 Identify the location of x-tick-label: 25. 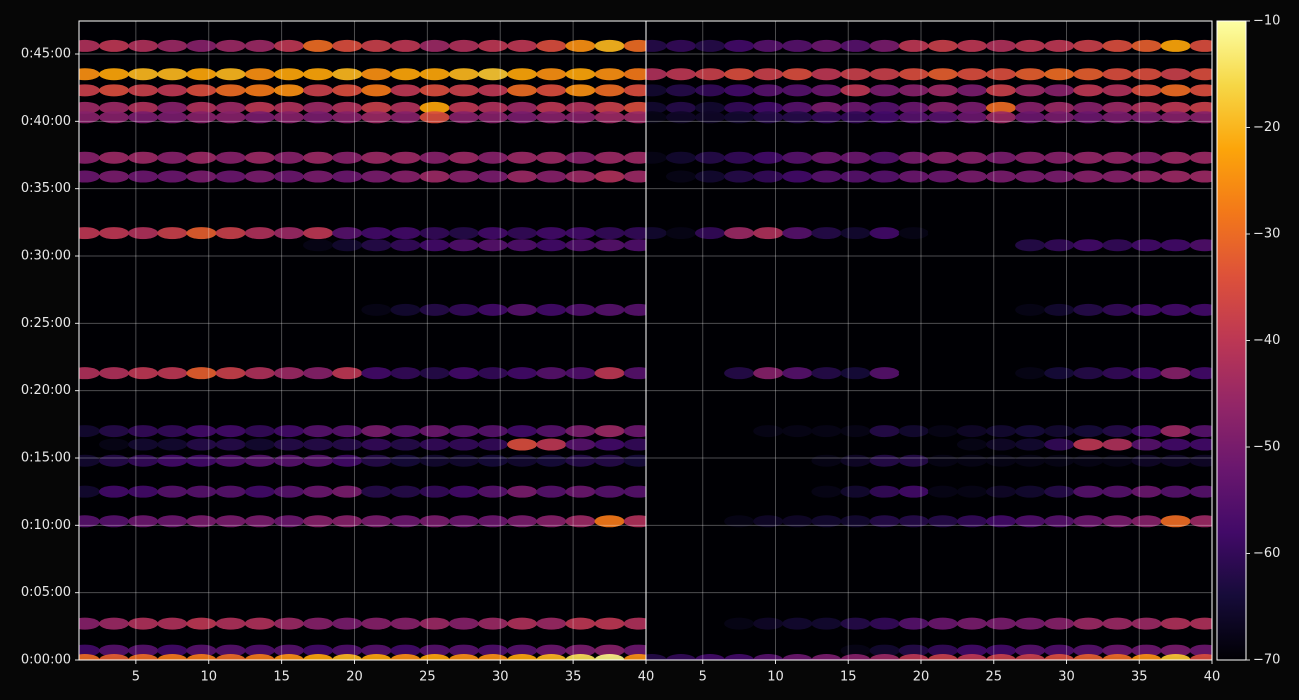
(427, 677).